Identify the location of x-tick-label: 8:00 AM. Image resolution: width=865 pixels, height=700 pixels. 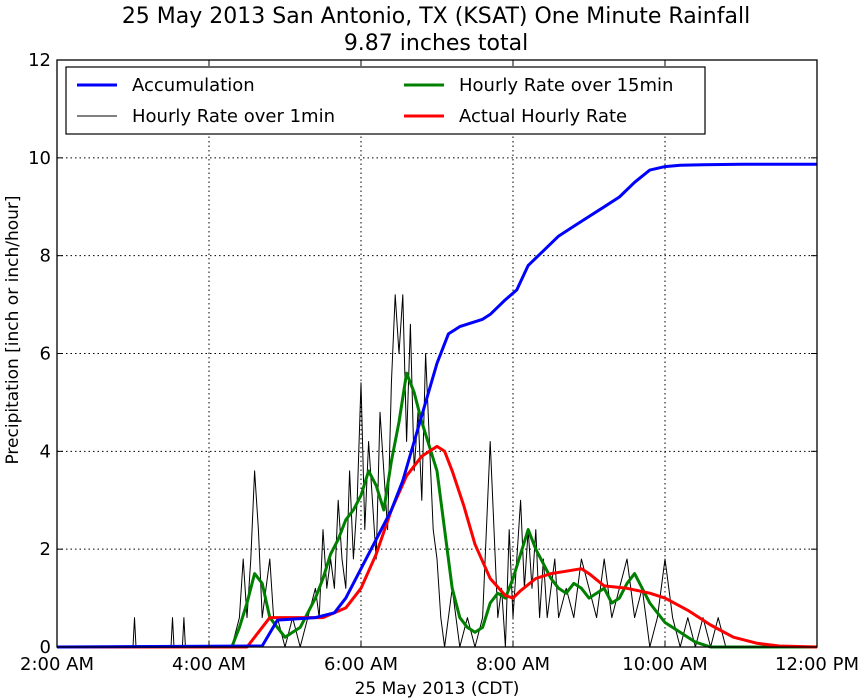
(513, 664).